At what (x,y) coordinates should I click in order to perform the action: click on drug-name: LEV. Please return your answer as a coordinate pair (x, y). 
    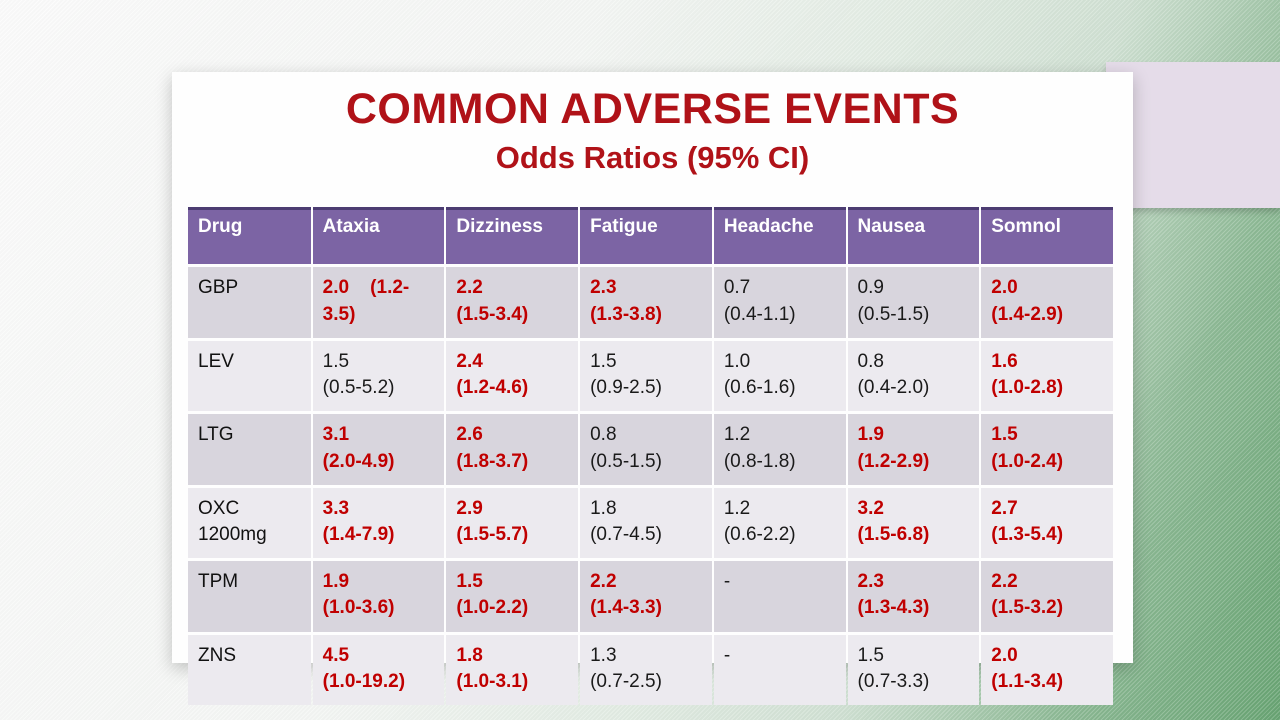
    Looking at the image, I should click on (249, 376).